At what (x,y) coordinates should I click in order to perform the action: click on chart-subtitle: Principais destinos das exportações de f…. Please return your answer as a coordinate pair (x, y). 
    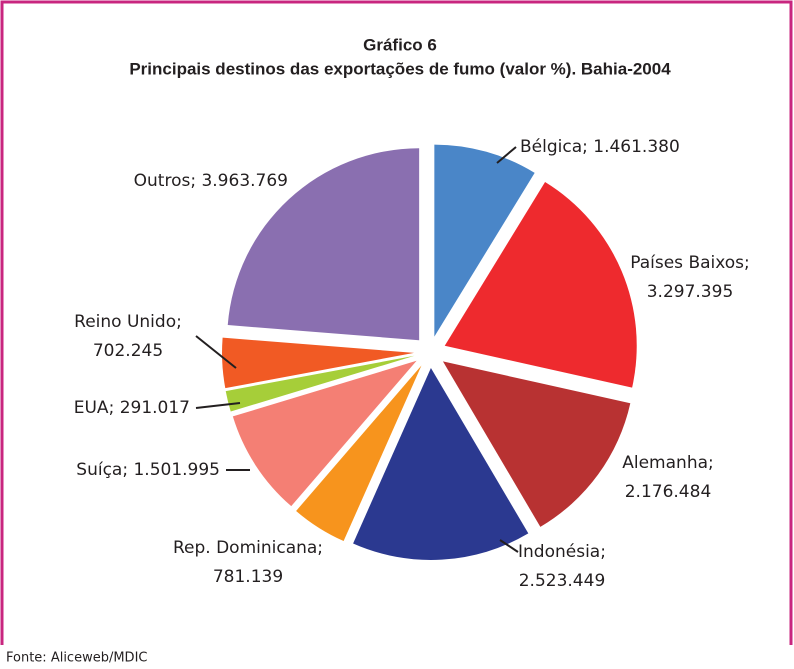
    Looking at the image, I should click on (400, 68).